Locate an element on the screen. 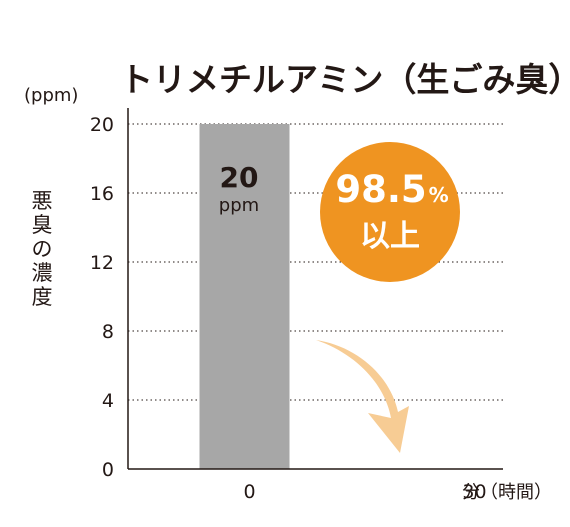 This screenshot has width=570, height=527. y-axis-title-char: 濃 is located at coordinates (42, 273).